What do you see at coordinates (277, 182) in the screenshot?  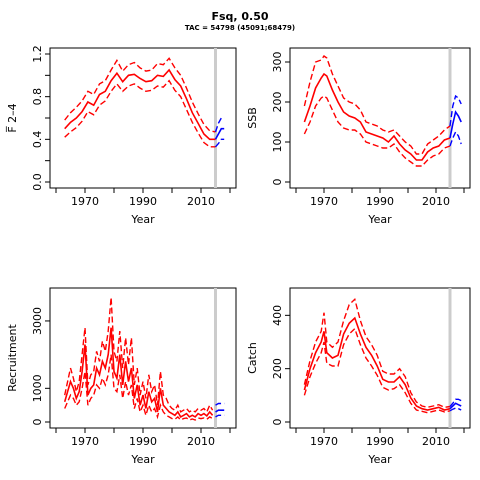 I see `ssb-y-tick-label: 0` at bounding box center [277, 182].